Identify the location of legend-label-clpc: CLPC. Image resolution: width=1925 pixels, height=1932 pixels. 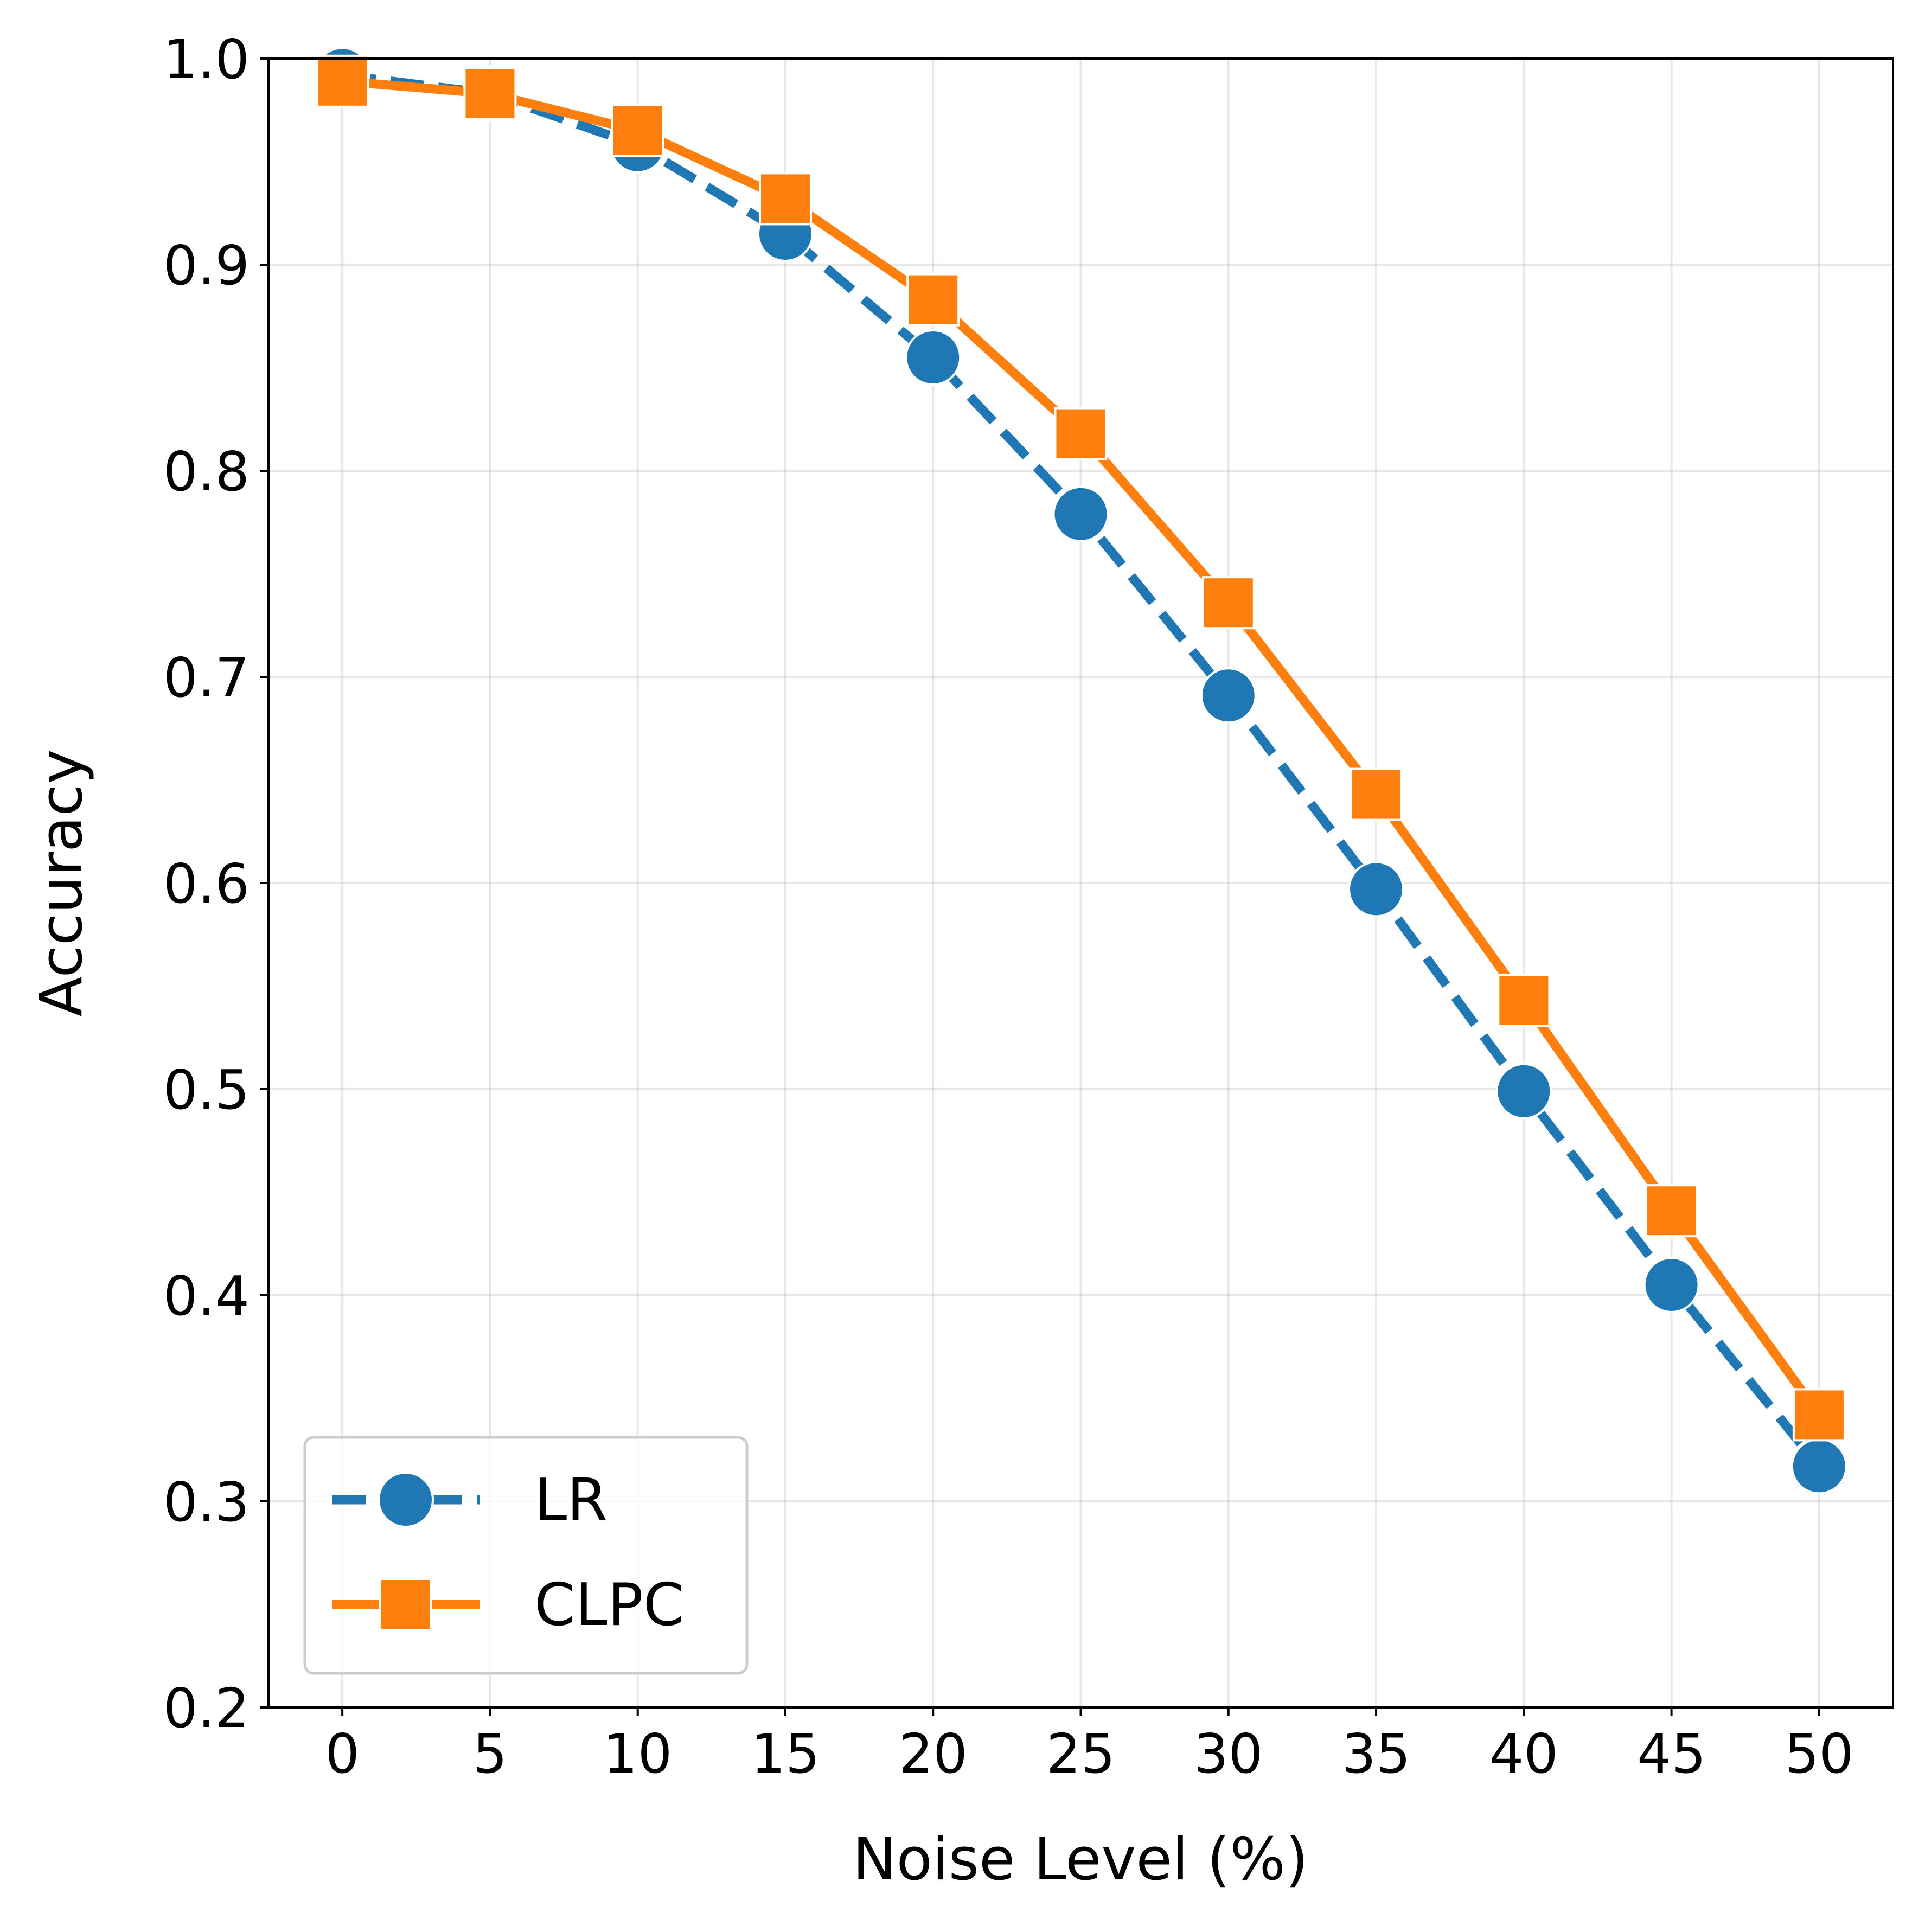
(609, 1605).